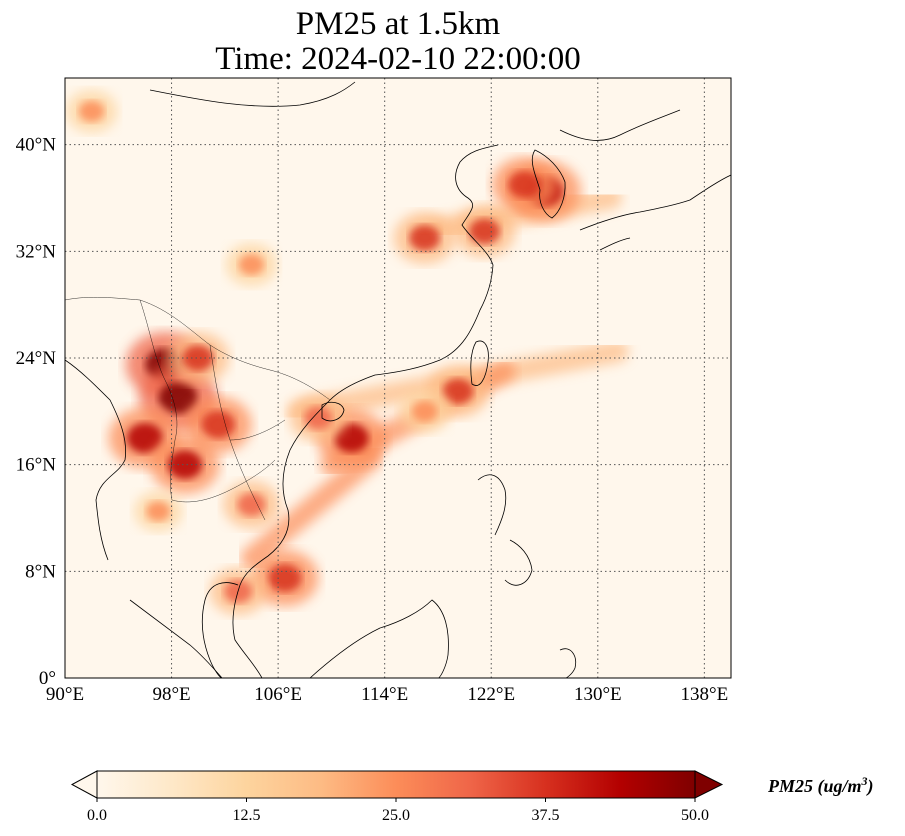 The height and width of the screenshot is (836, 905). Describe the element at coordinates (379, 638) in the screenshot. I see `borneo` at that location.